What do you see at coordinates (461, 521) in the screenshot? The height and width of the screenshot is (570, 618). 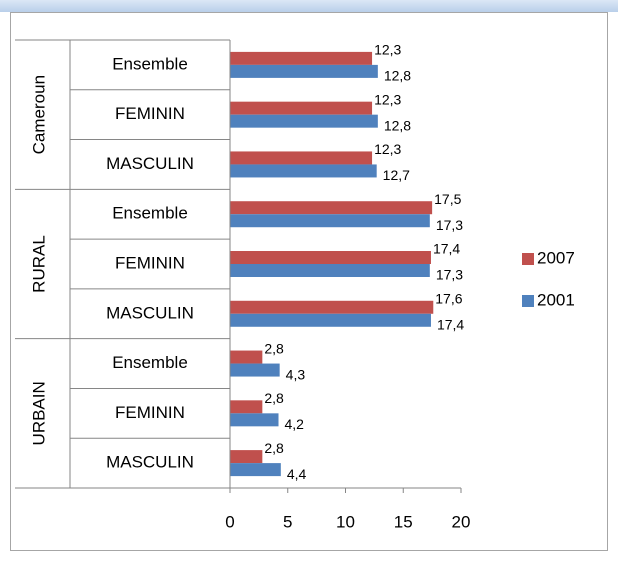 I see `x-tick-label: 20` at bounding box center [461, 521].